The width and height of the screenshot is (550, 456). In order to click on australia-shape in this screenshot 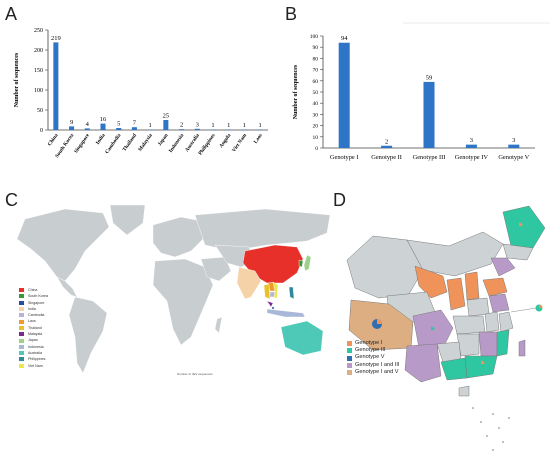, I will do `click(302, 338)`.